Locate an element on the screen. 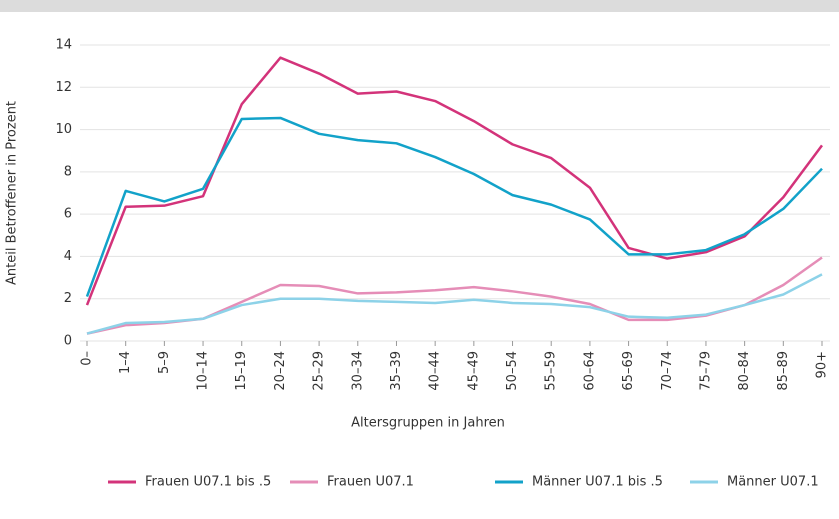 This screenshot has width=839, height=519. y-tick-label: 2 is located at coordinates (68, 298).